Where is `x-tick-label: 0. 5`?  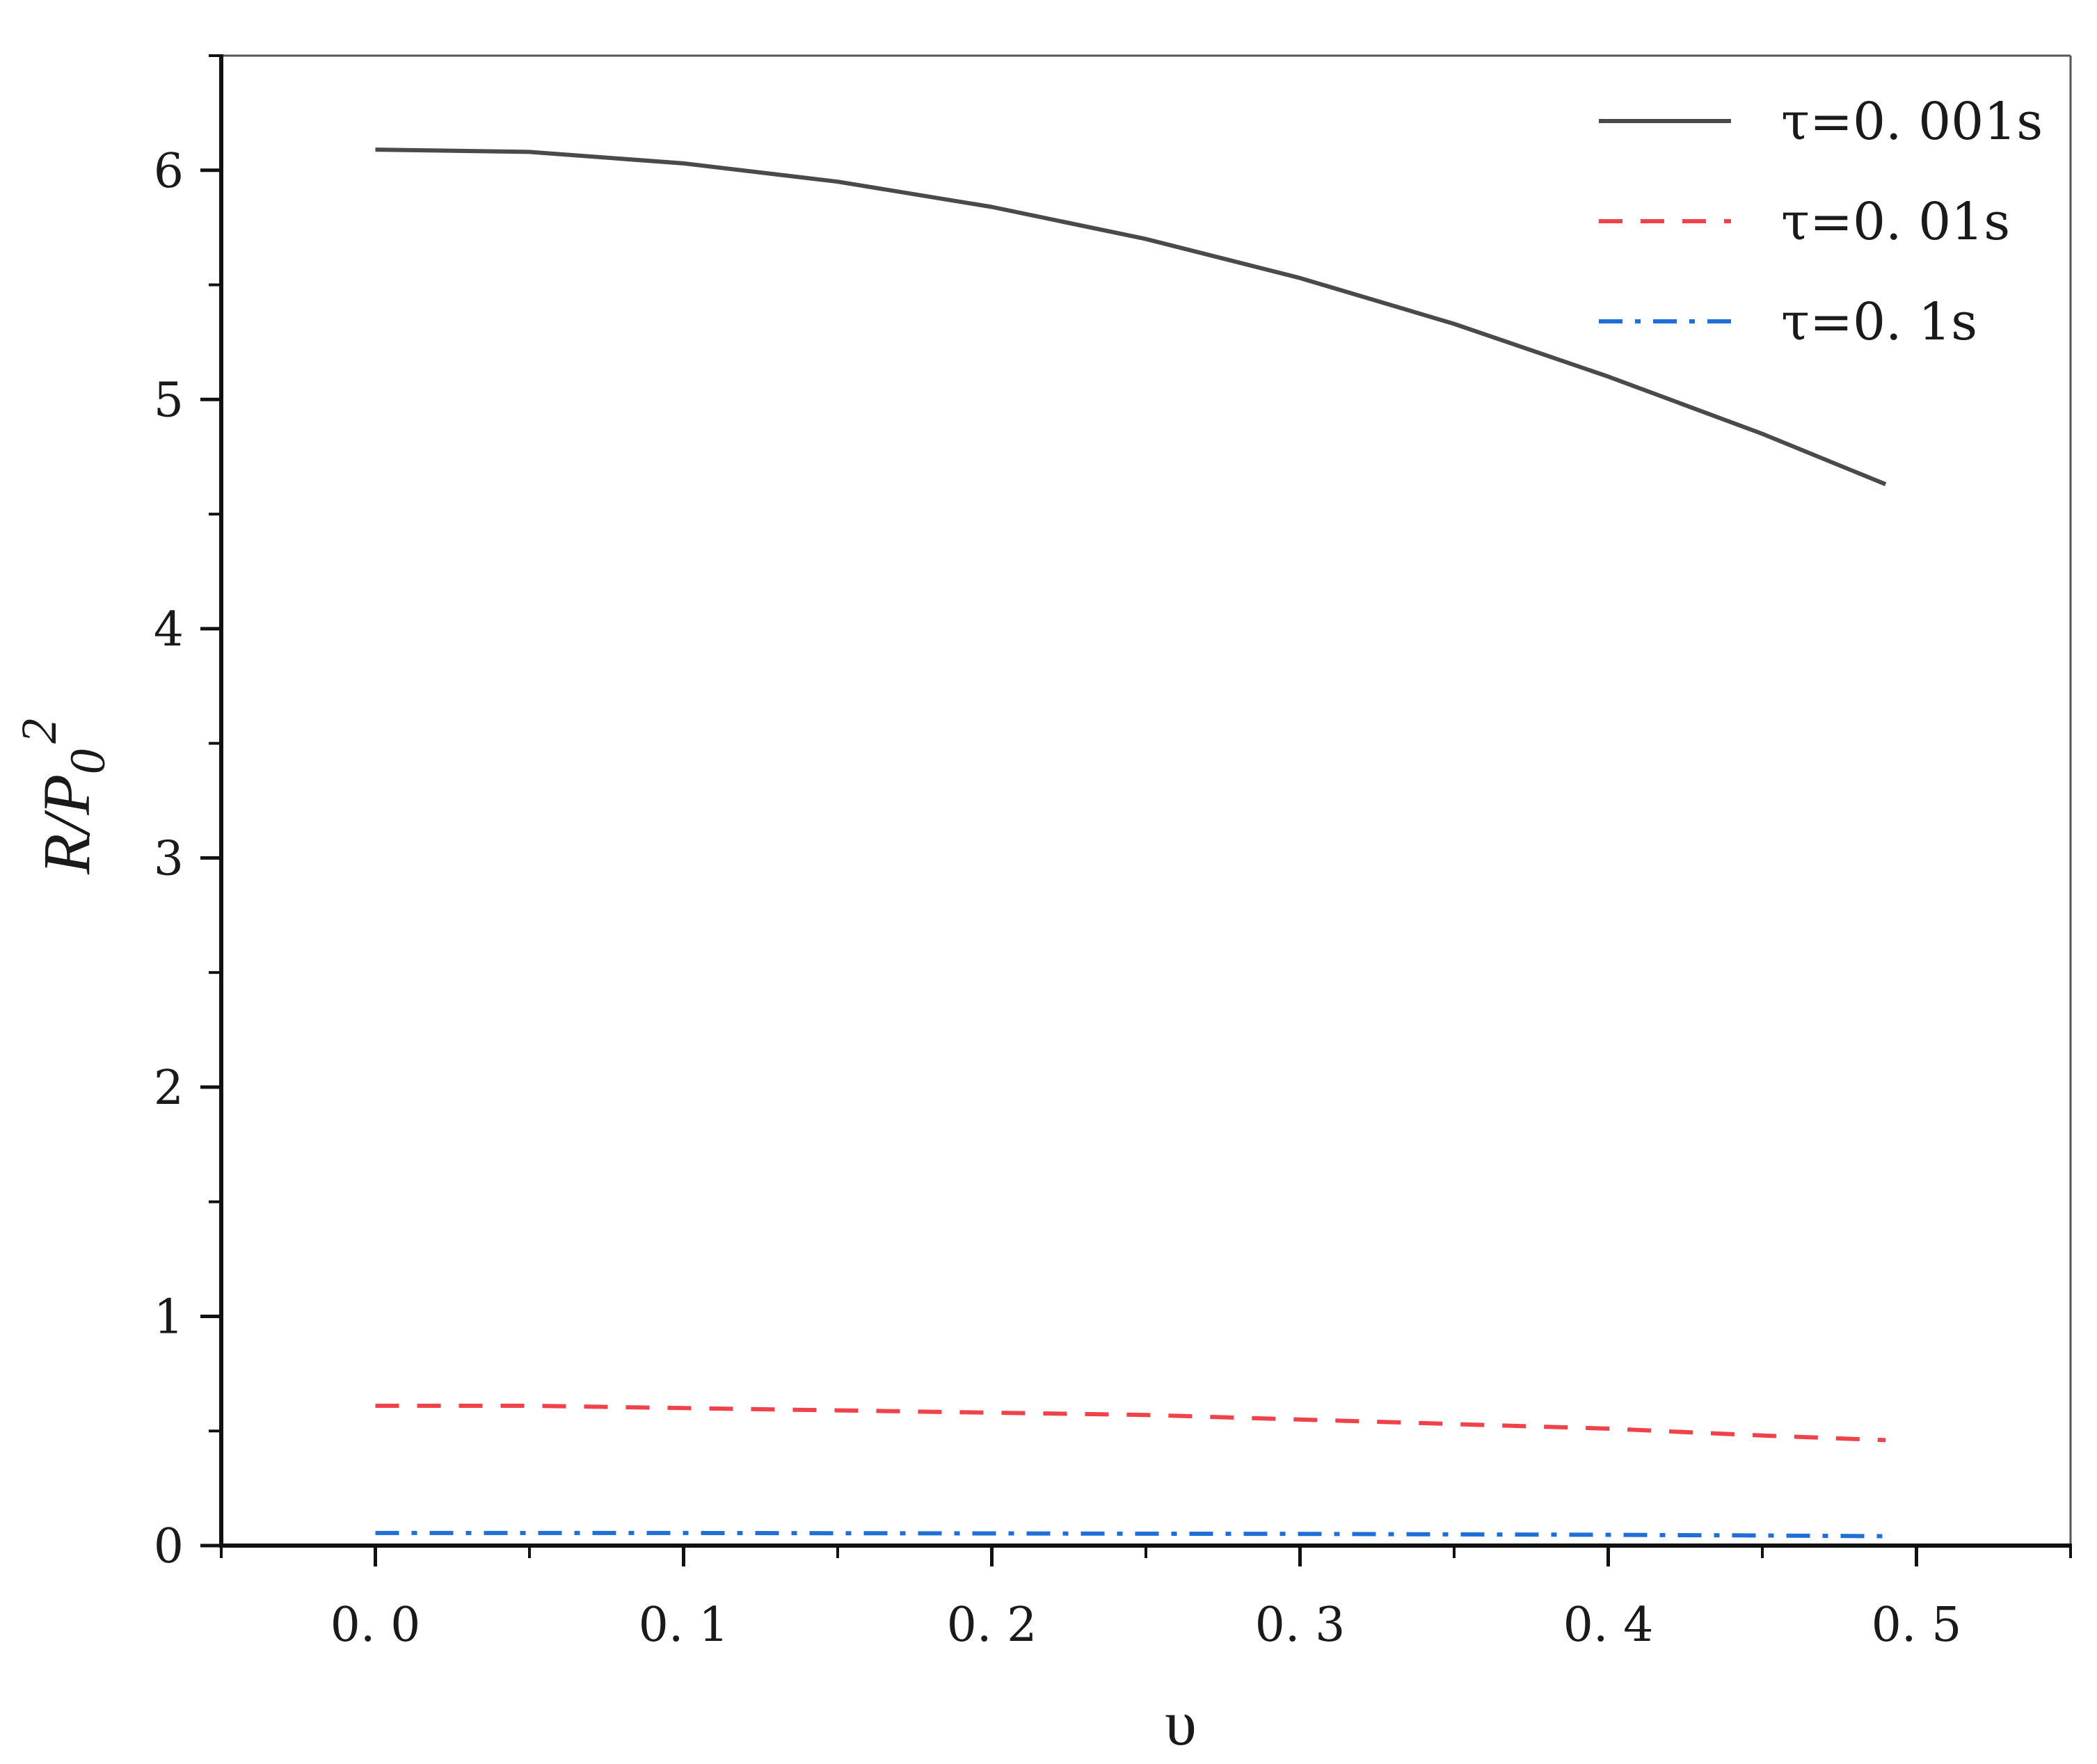
x-tick-label: 0. 5 is located at coordinates (1917, 1625).